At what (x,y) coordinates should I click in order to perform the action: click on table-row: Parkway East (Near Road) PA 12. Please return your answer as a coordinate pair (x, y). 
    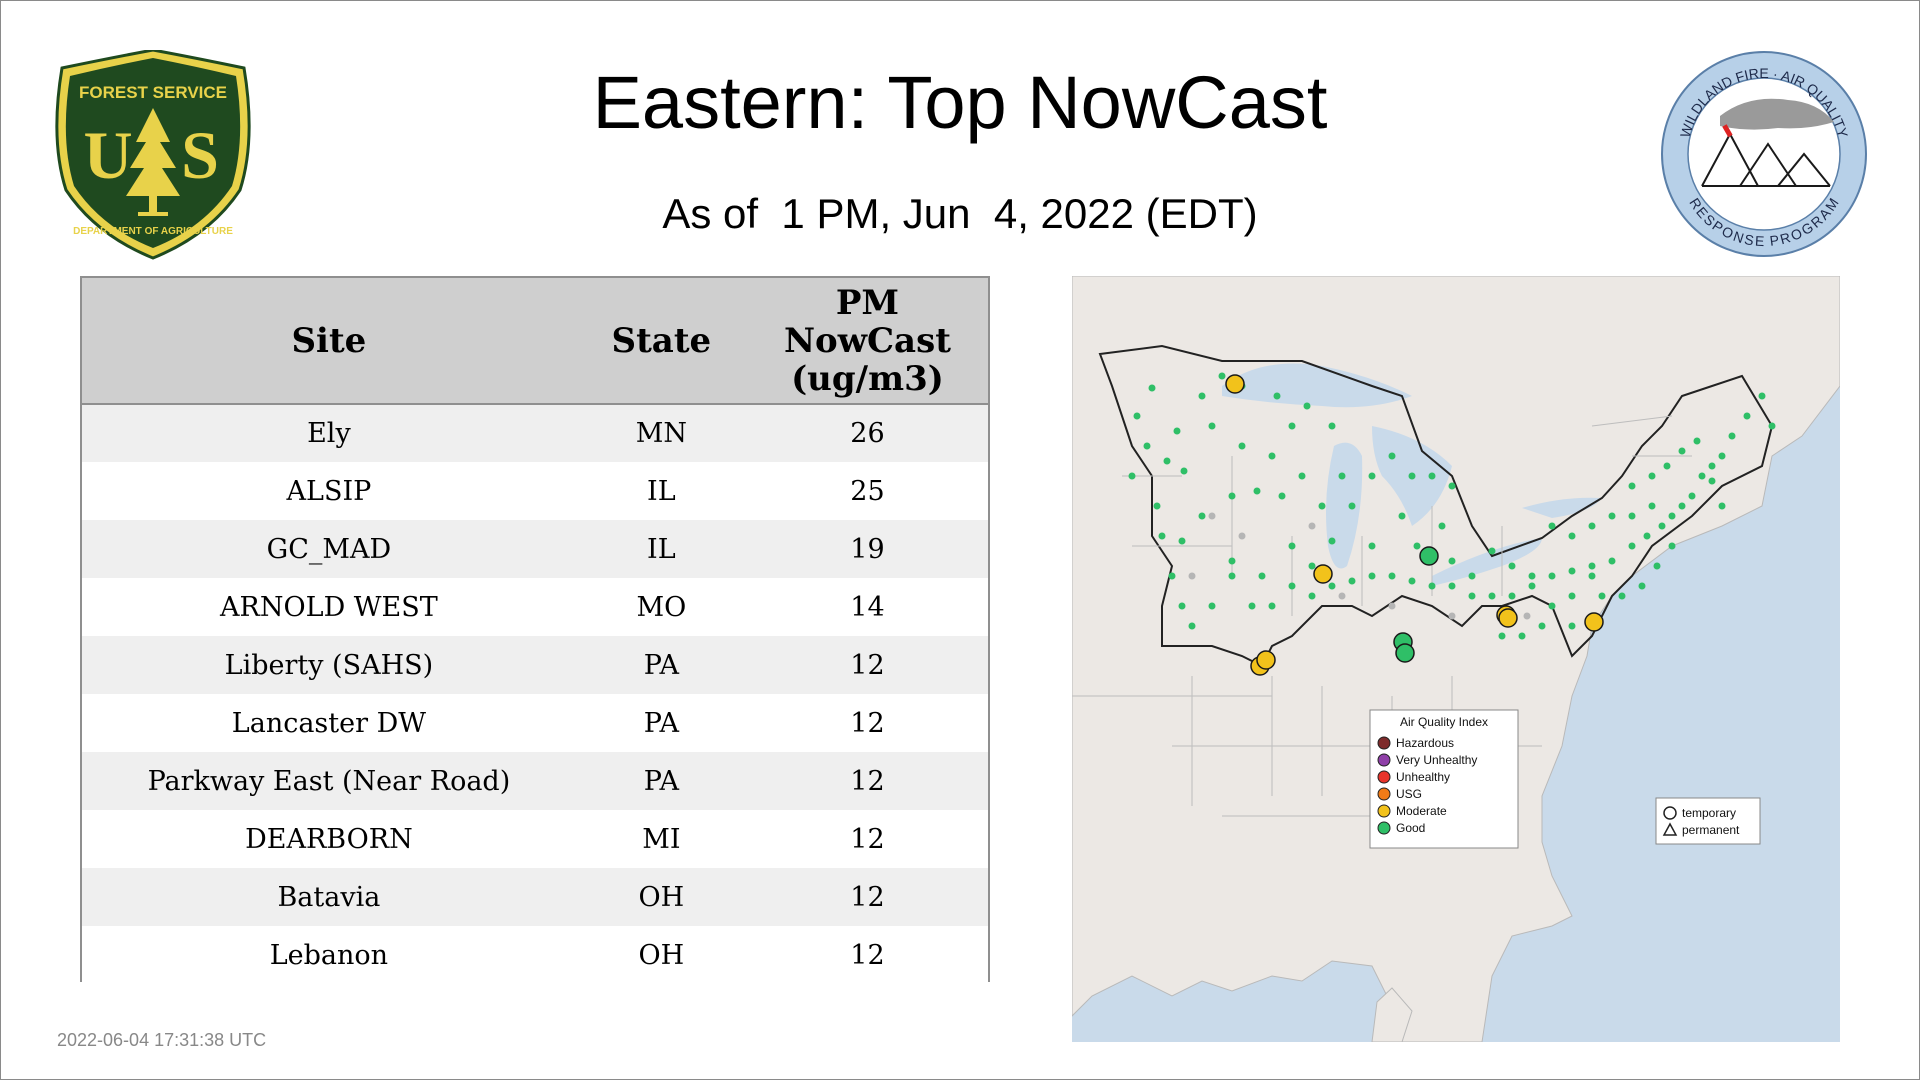
    Looking at the image, I should click on (535, 781).